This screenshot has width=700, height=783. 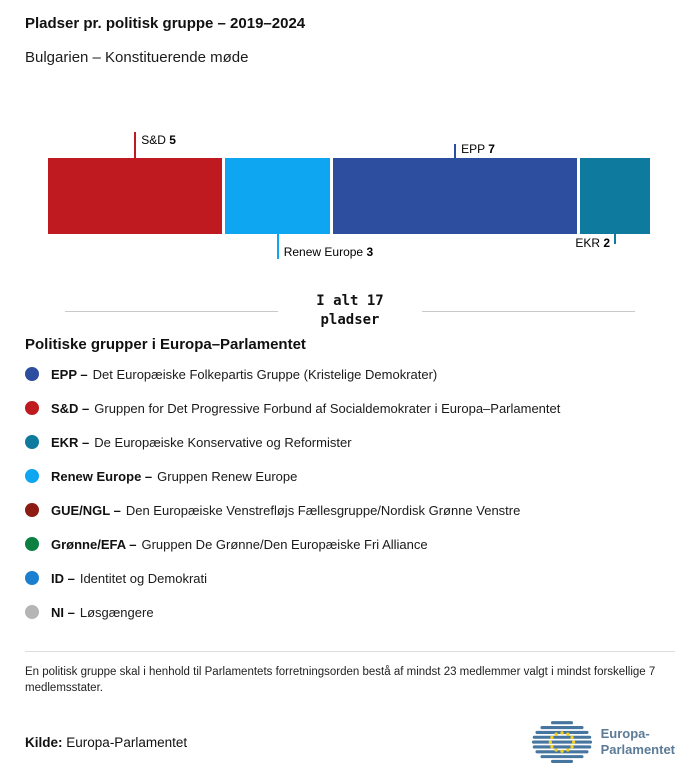 What do you see at coordinates (455, 188) in the screenshot?
I see `bar-segment-epp: EPP 7` at bounding box center [455, 188].